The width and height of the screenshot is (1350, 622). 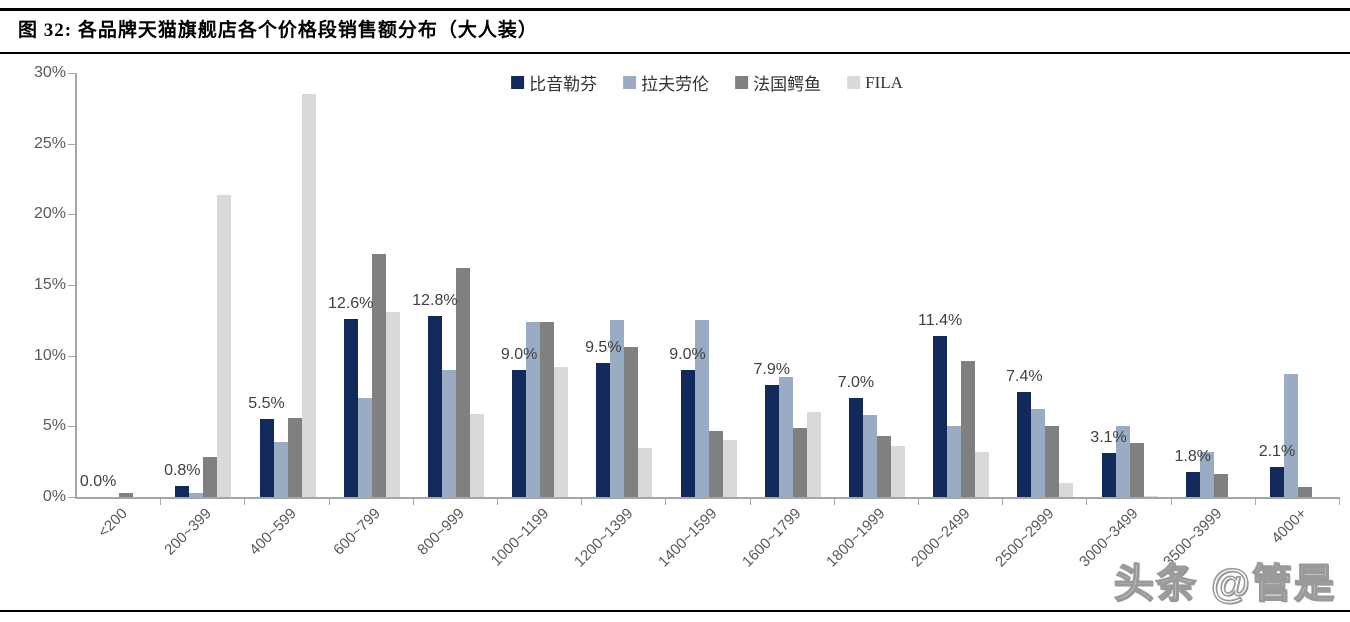 I want to click on figure-title: 图 32: 各品牌天猫旗舰店各个价格段销售额分布（大人装）, so click(x=278, y=30).